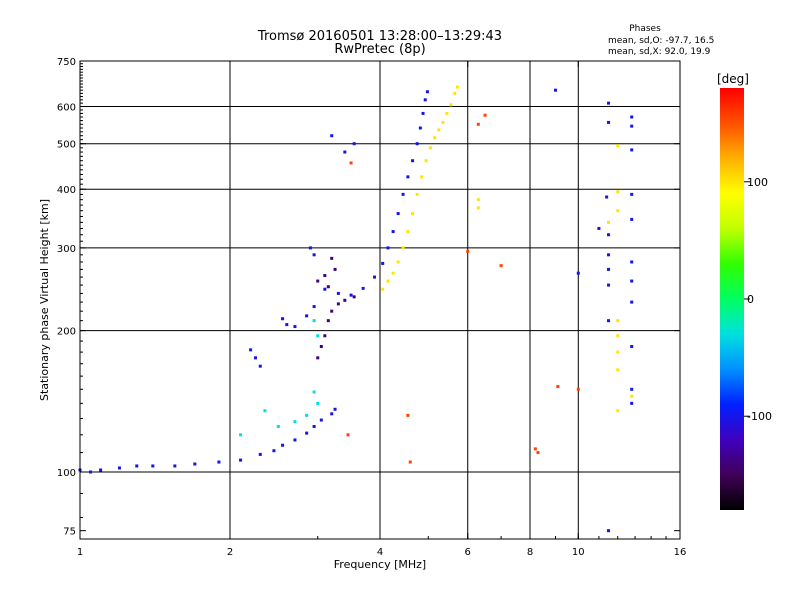  Describe the element at coordinates (66, 249) in the screenshot. I see `y-tick-label: 300` at that location.